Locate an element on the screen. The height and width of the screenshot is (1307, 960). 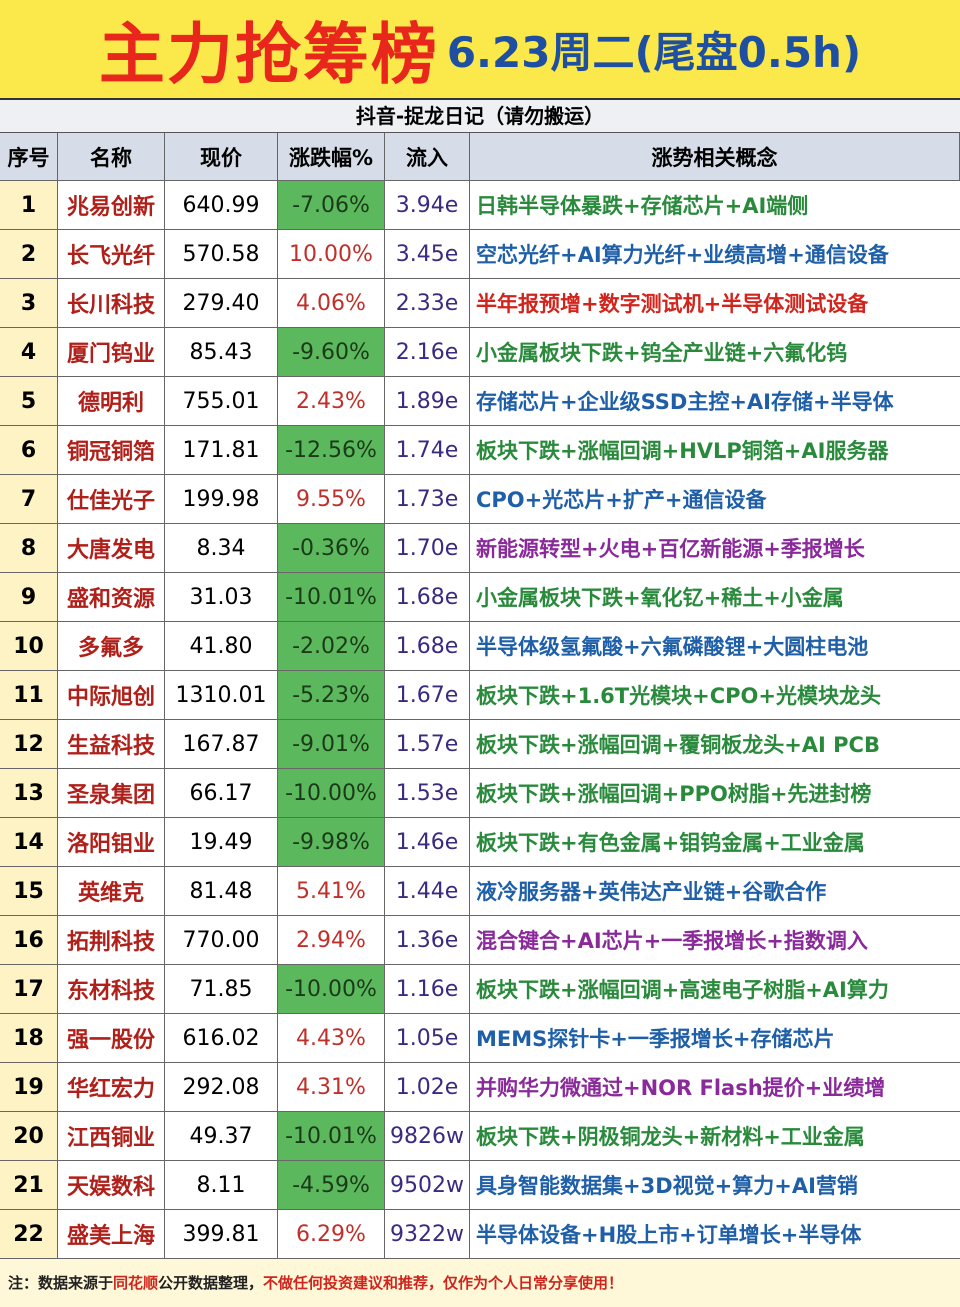
column-header: 名称 is located at coordinates (111, 156).